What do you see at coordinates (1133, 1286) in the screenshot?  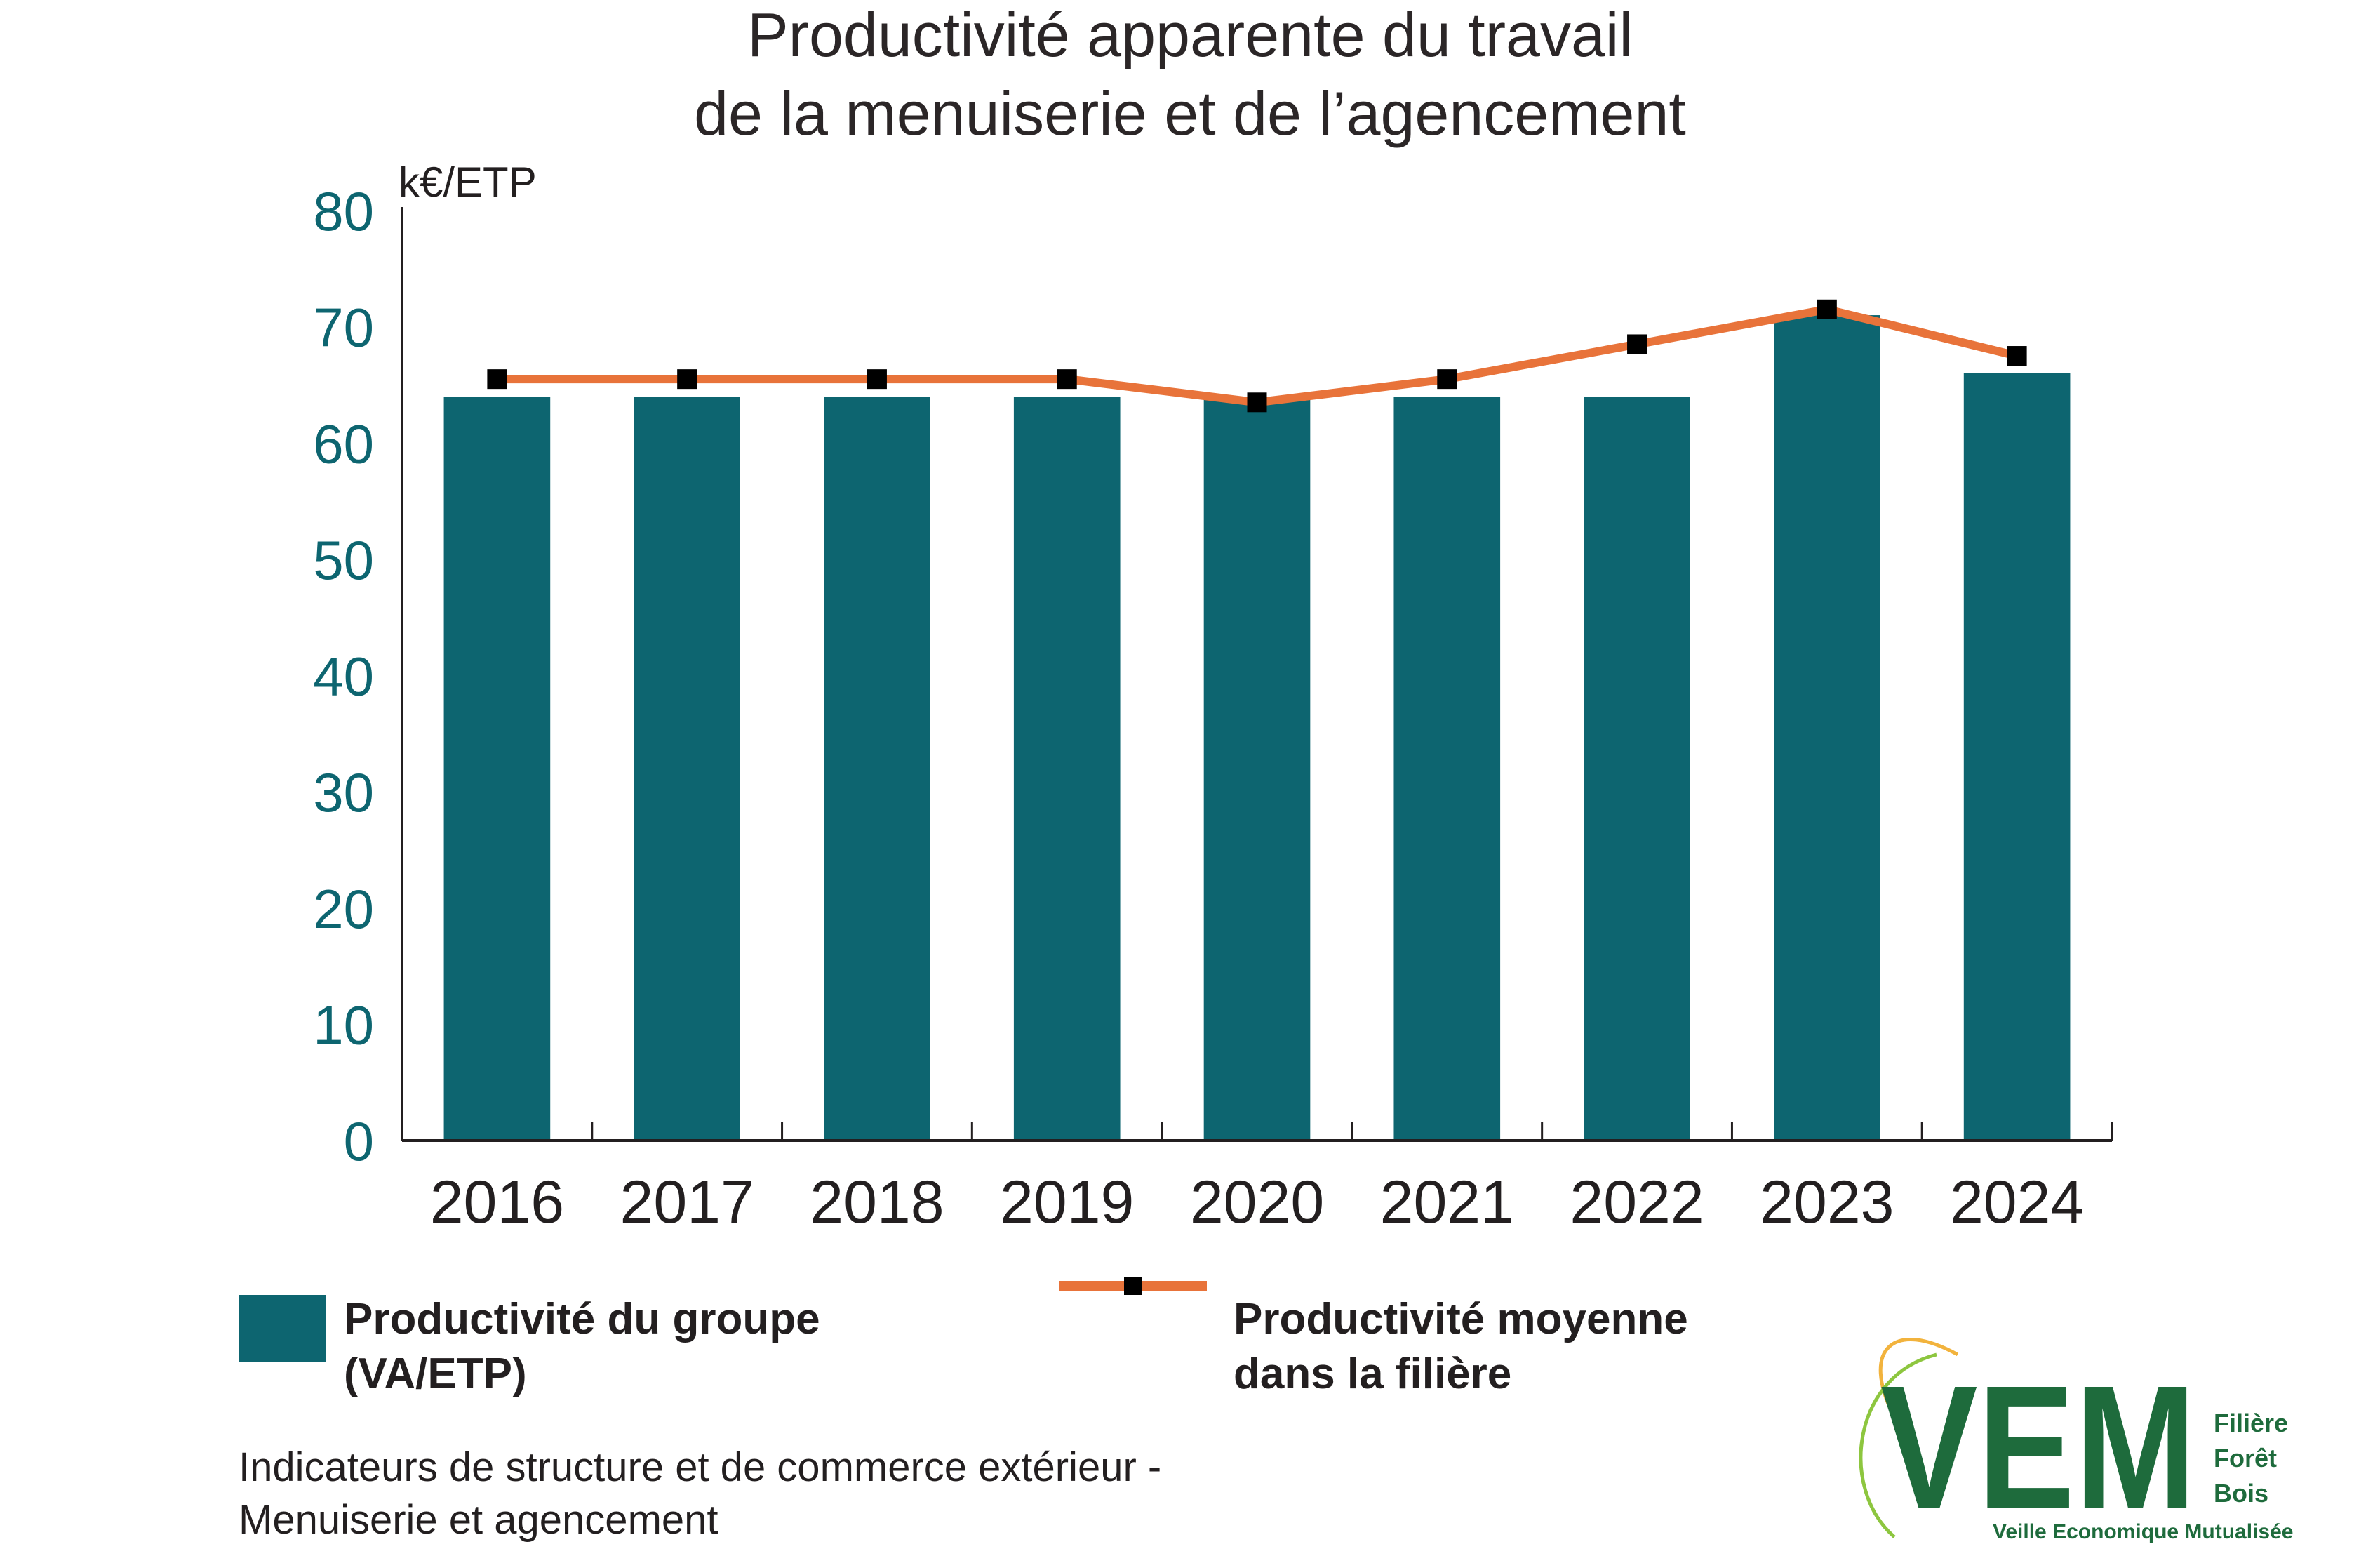 I see `legend-swatch-marker` at bounding box center [1133, 1286].